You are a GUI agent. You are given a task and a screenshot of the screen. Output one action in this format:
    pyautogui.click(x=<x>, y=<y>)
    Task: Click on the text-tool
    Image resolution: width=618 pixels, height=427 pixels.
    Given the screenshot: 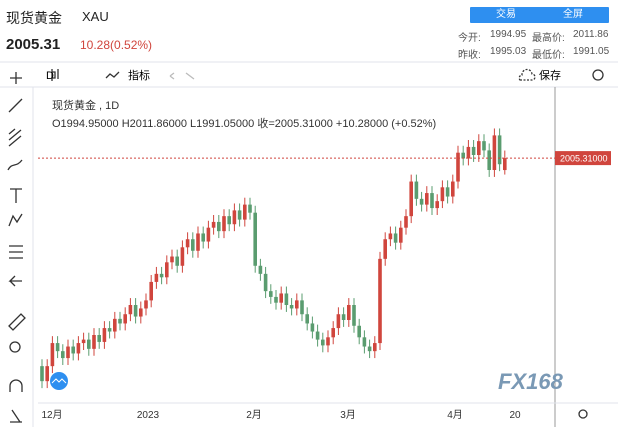 What is the action you would take?
    pyautogui.click(x=16, y=195)
    